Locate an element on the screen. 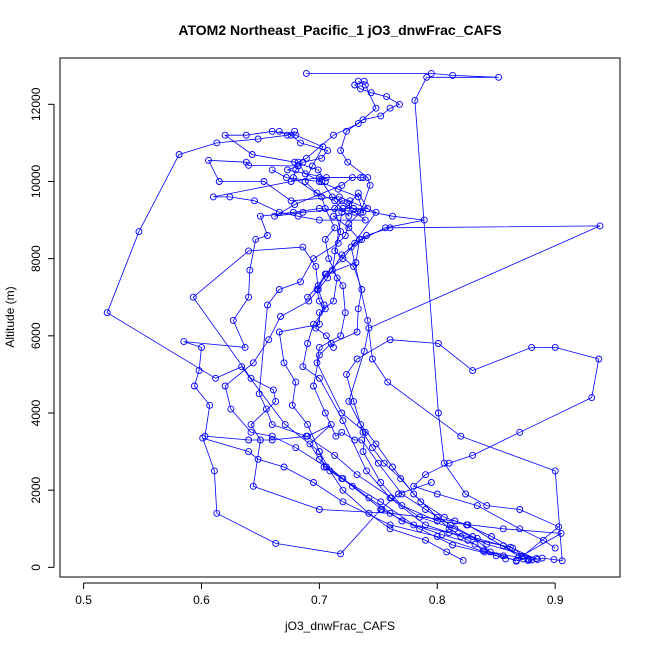 This screenshot has width=650, height=650. y-tick-label: 10000 is located at coordinates (36, 181).